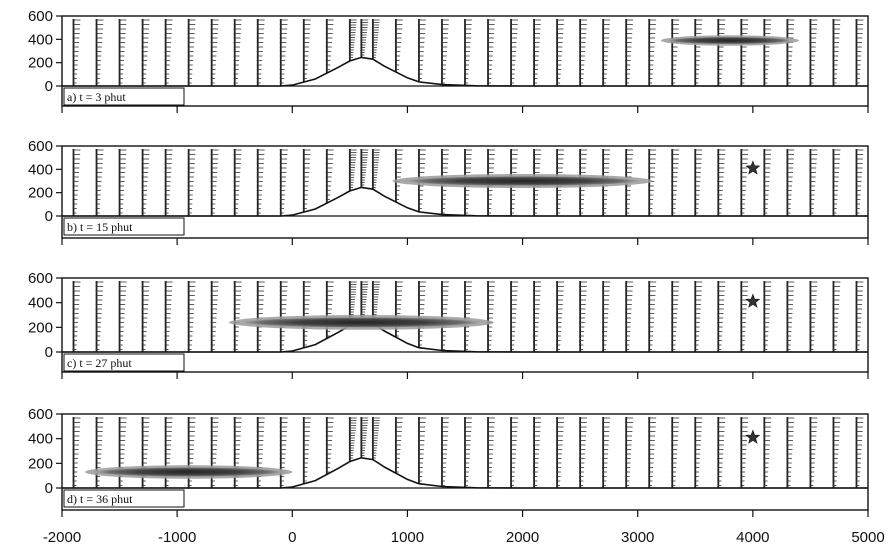 Image resolution: width=892 pixels, height=550 pixels. What do you see at coordinates (464, 537) in the screenshot?
I see `x-axis: -2000 -1000 0 1000 2000 3000 4000 5000` at bounding box center [464, 537].